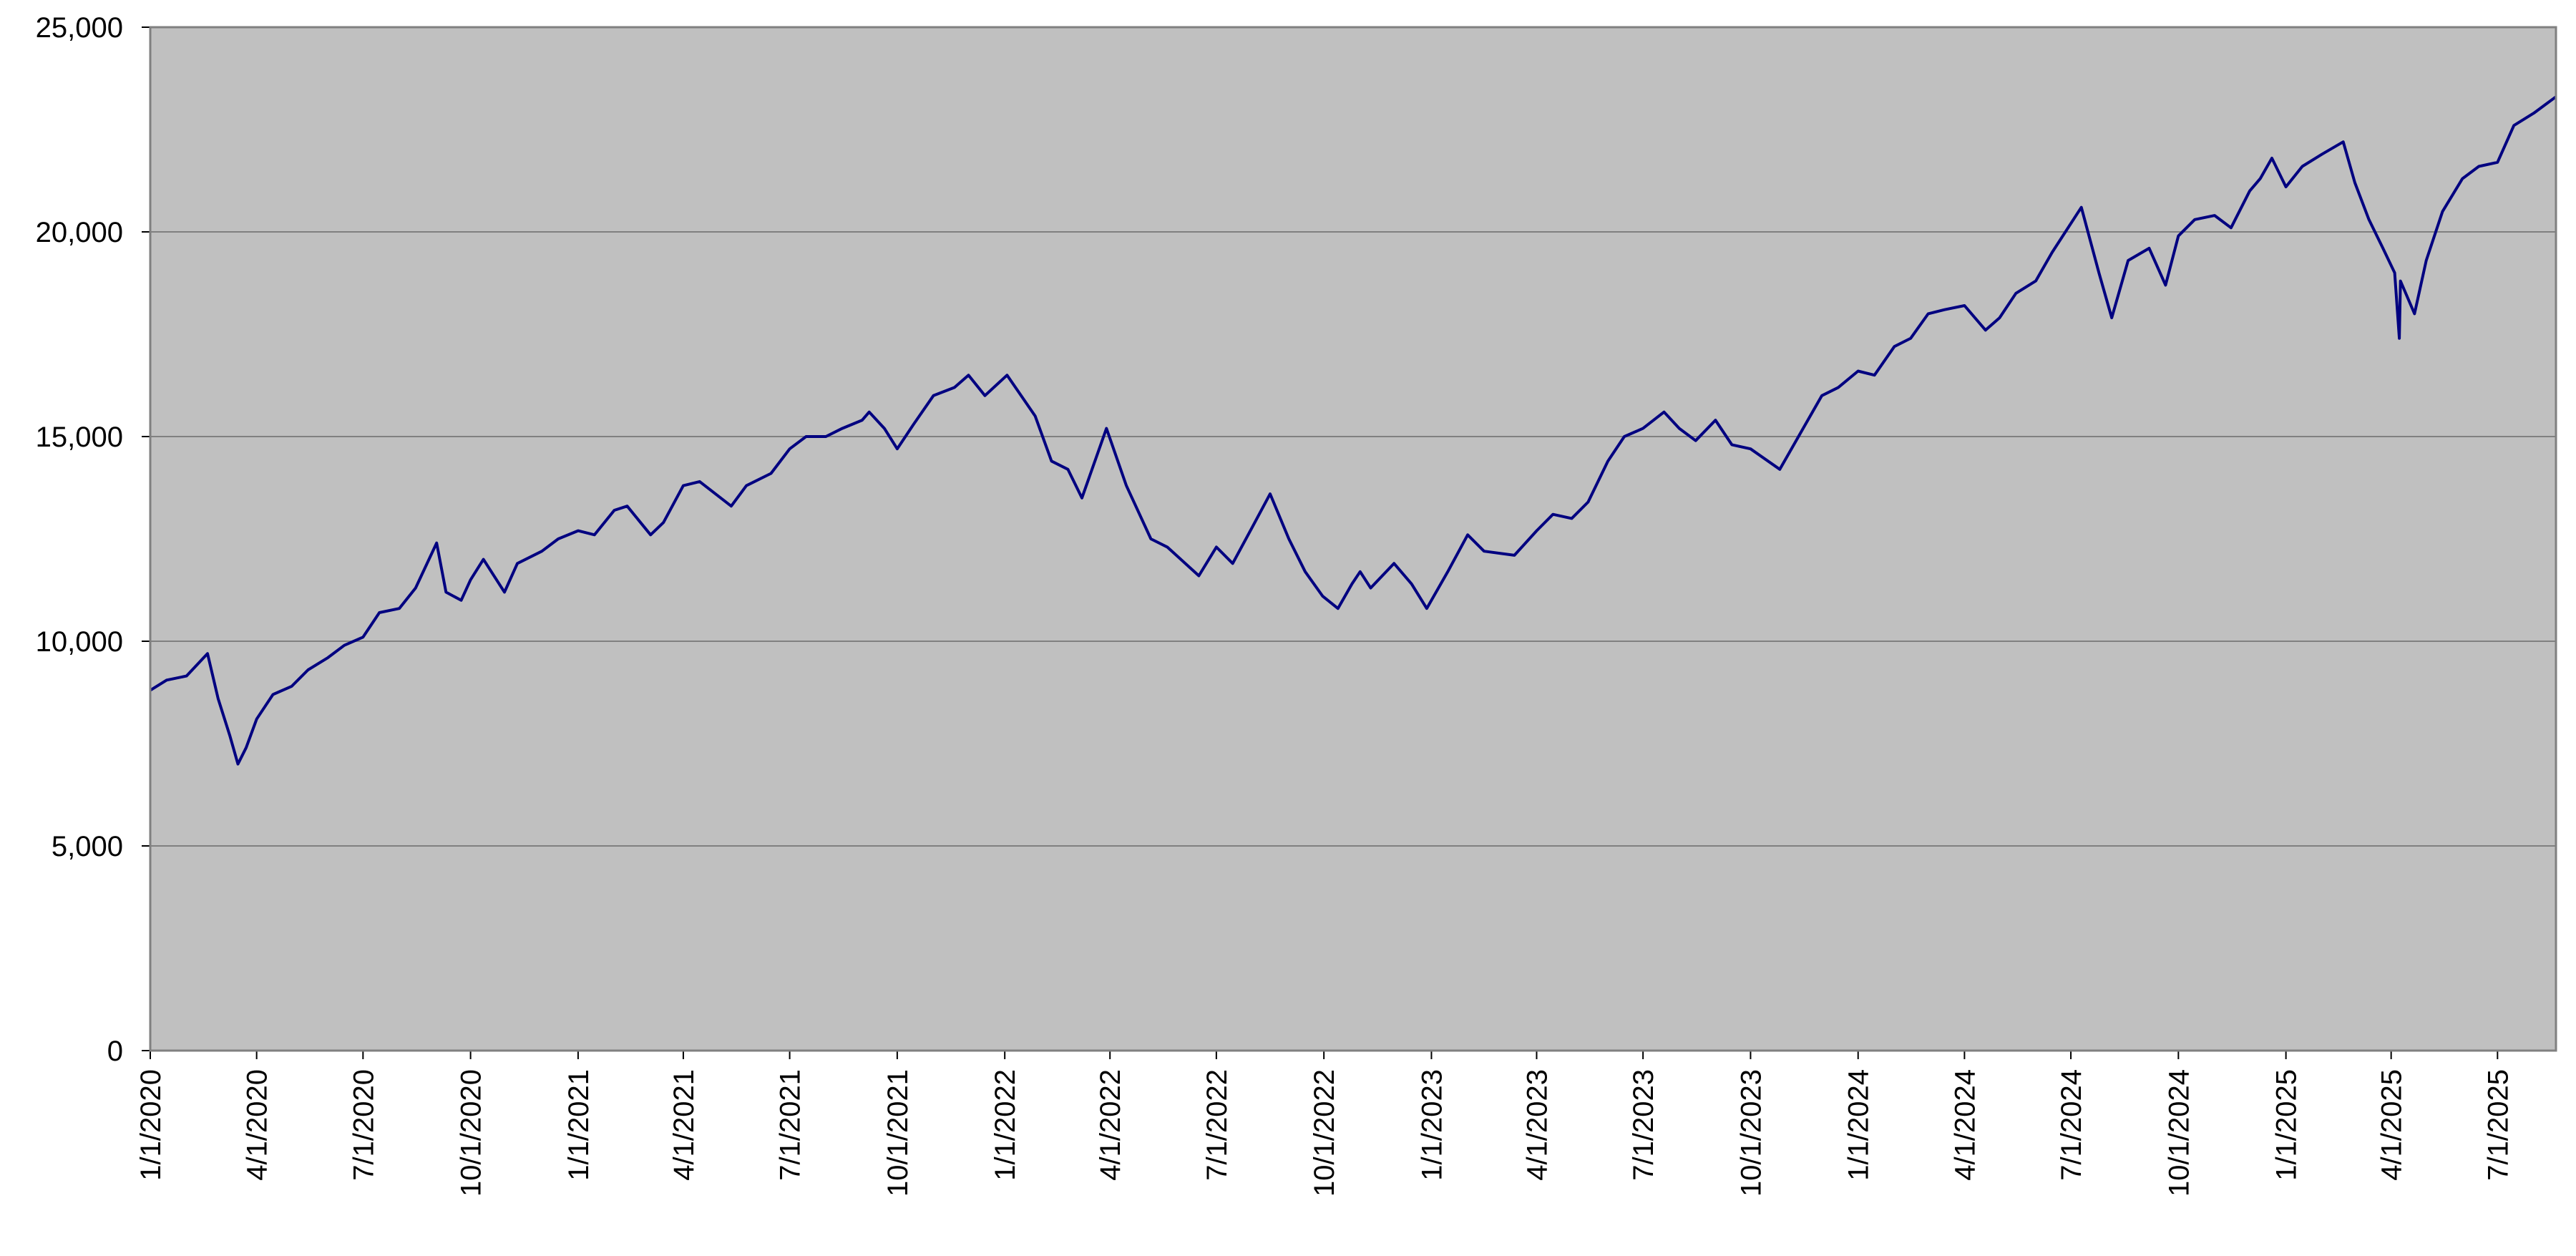 Image resolution: width=2576 pixels, height=1256 pixels. Describe the element at coordinates (1217, 1125) in the screenshot. I see `x-tick-label: 7/1/2022` at that location.